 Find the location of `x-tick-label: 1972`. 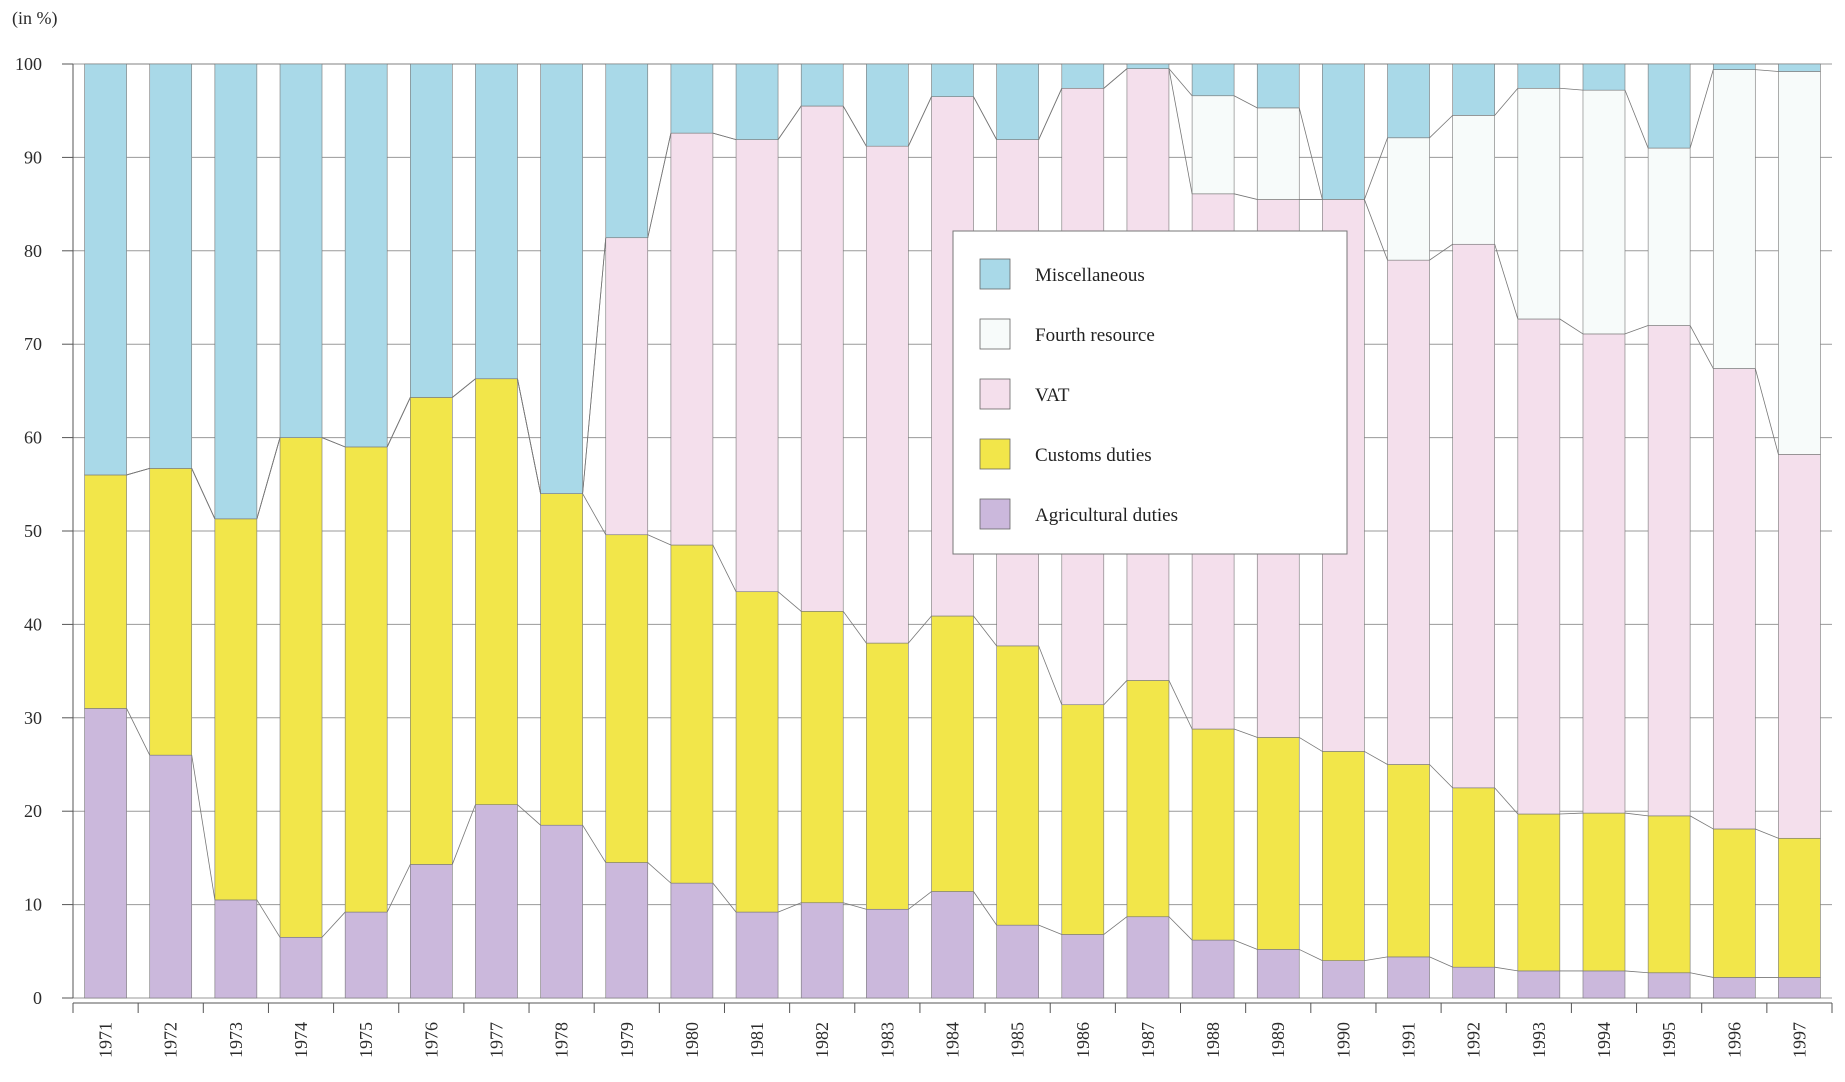

x-tick-label: 1972 is located at coordinates (171, 1040).